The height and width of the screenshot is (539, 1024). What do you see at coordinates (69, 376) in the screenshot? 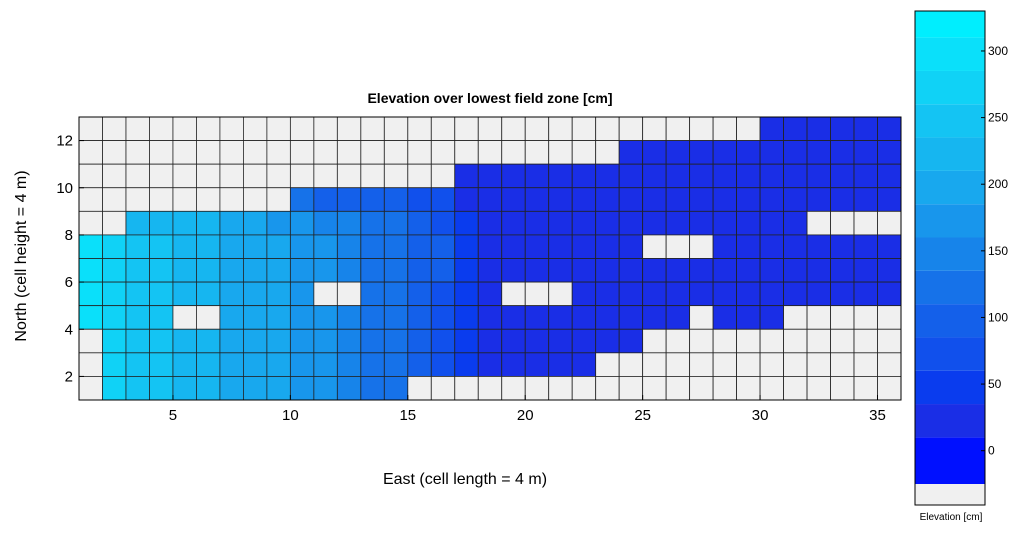
I see `y-tick-label: 2` at bounding box center [69, 376].